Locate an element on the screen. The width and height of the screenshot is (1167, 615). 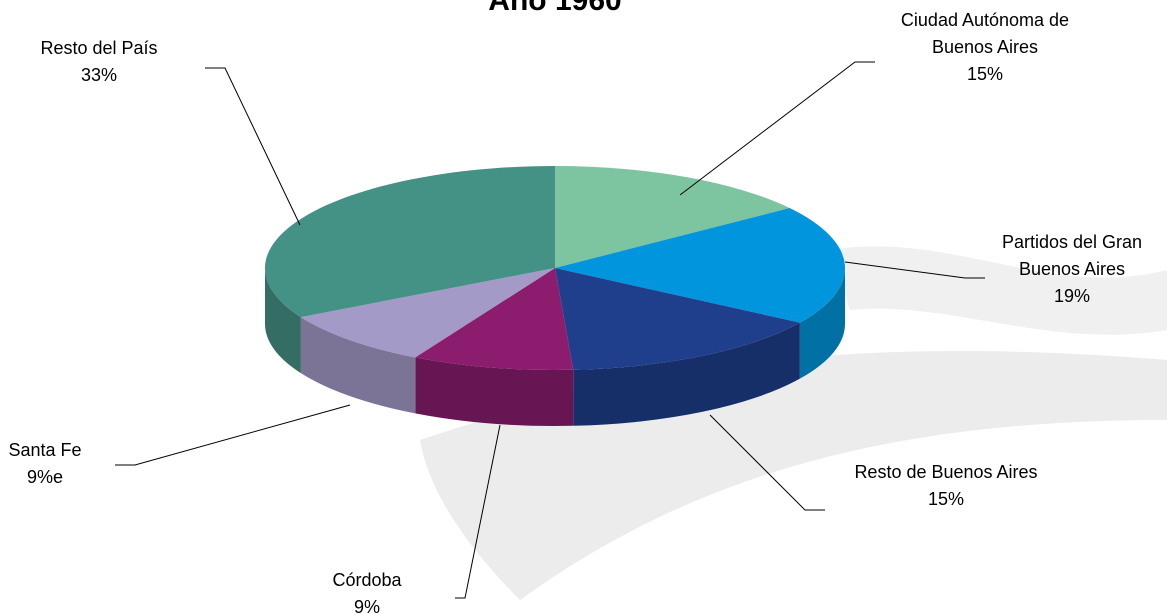
data-label: Ciudad Autónoma de Buenos Aires 15% is located at coordinates (985, 47).